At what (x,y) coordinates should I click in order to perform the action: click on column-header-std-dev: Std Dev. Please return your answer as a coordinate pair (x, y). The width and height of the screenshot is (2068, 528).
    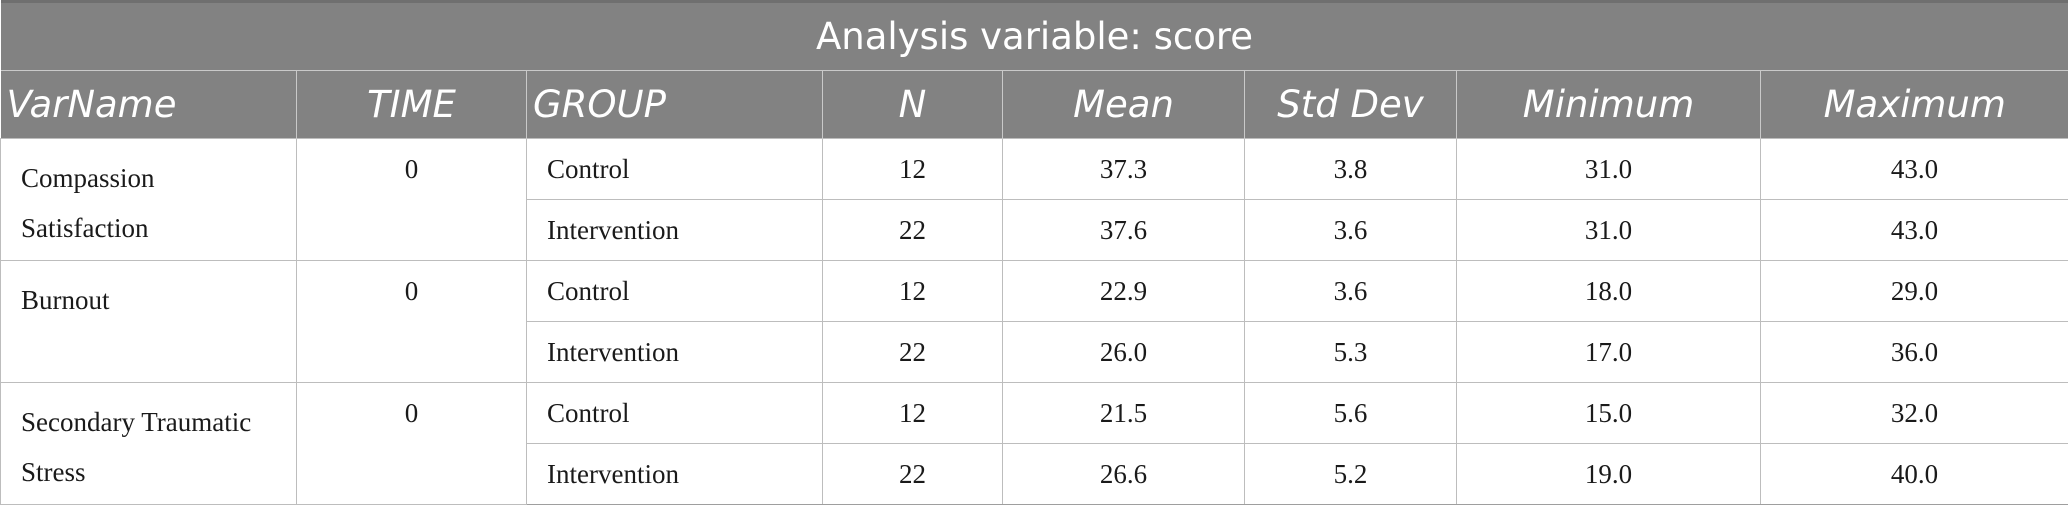
    Looking at the image, I should click on (1350, 104).